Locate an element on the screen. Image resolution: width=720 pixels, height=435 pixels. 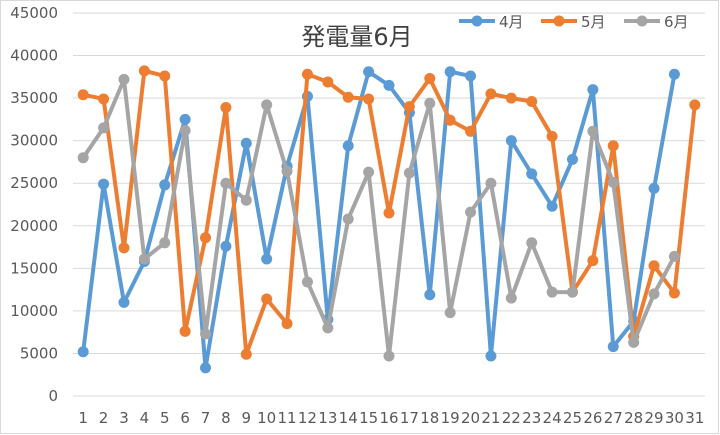
x-tick-label: 13 is located at coordinates (327, 418).